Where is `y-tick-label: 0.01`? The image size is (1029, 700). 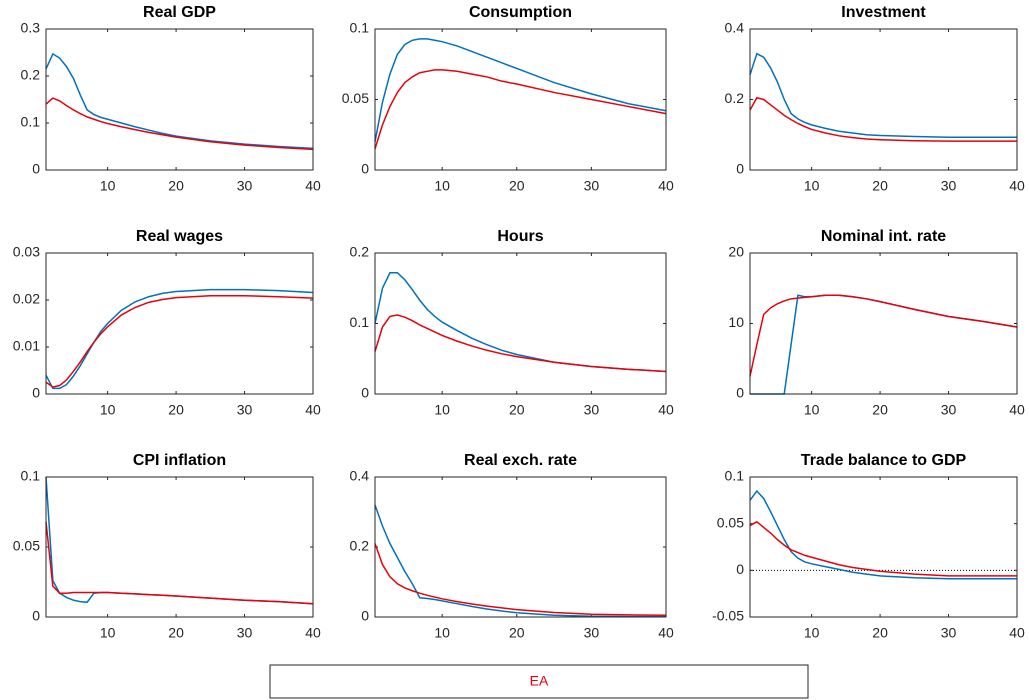 y-tick-label: 0.01 is located at coordinates (26, 346).